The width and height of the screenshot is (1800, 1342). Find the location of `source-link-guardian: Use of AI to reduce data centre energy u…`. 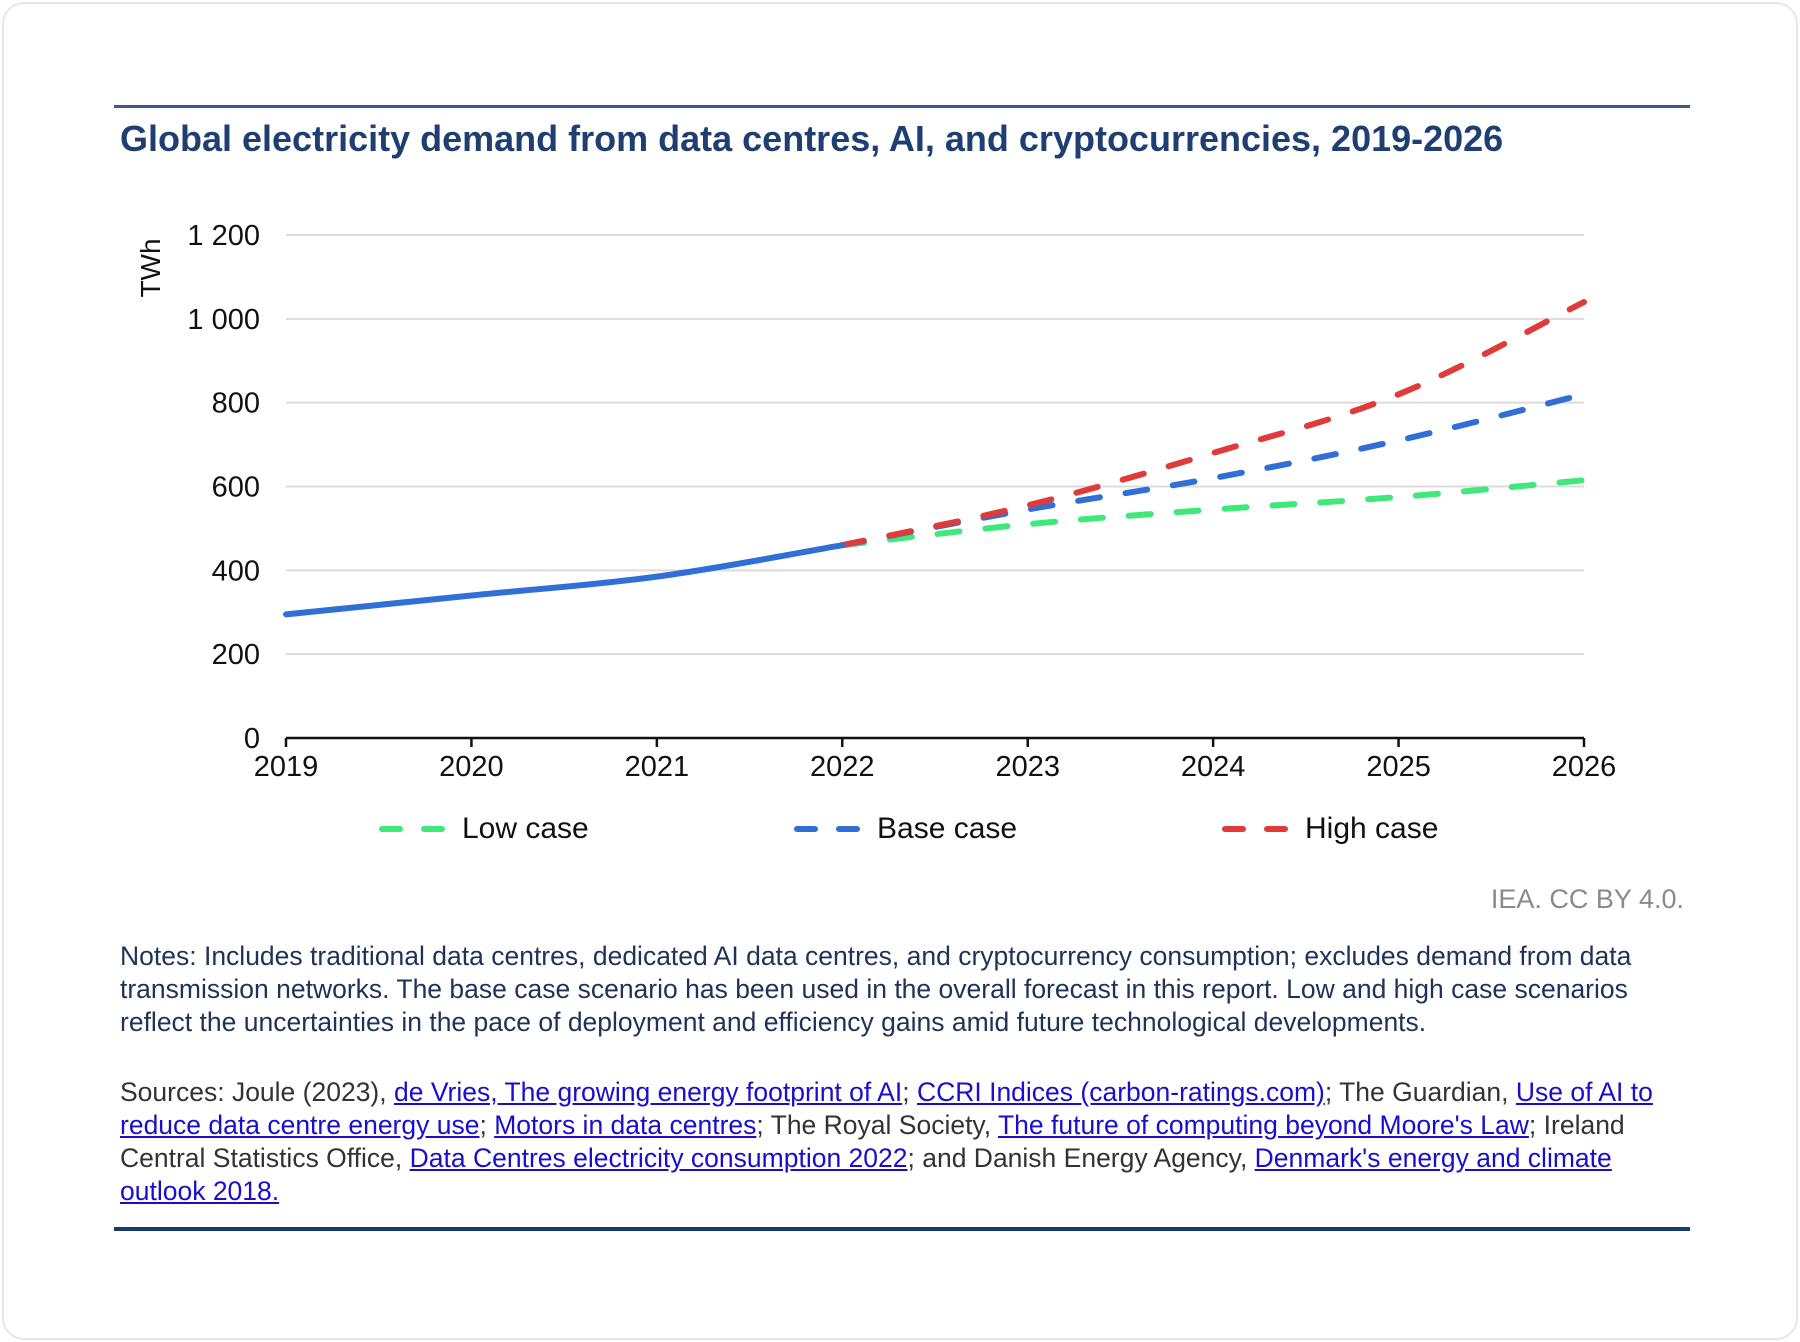

source-link-guardian: Use of AI to reduce data centre energy u… is located at coordinates (886, 1108).